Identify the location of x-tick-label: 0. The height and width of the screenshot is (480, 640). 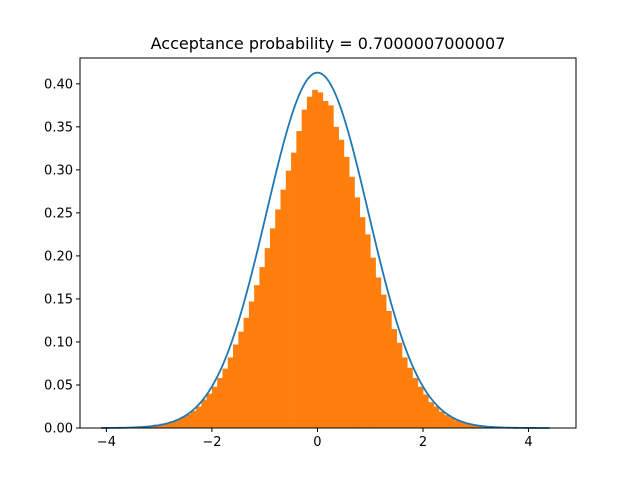
(317, 442).